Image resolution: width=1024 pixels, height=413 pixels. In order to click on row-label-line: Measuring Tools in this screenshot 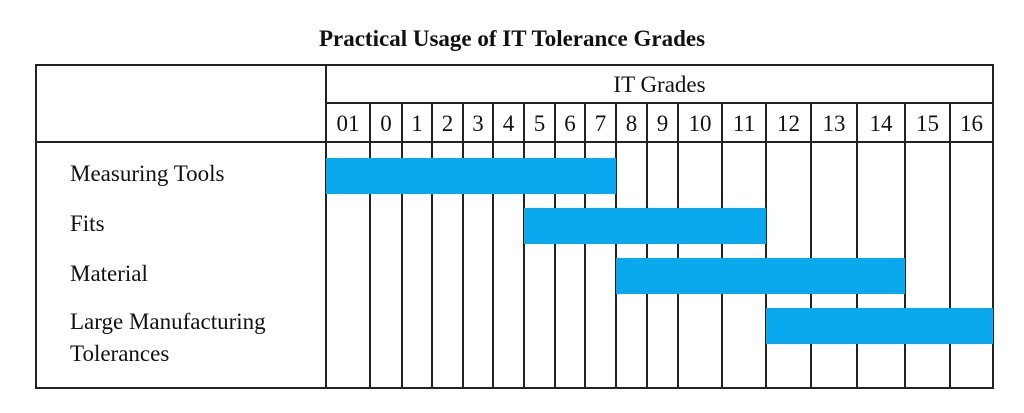, I will do `click(147, 173)`.